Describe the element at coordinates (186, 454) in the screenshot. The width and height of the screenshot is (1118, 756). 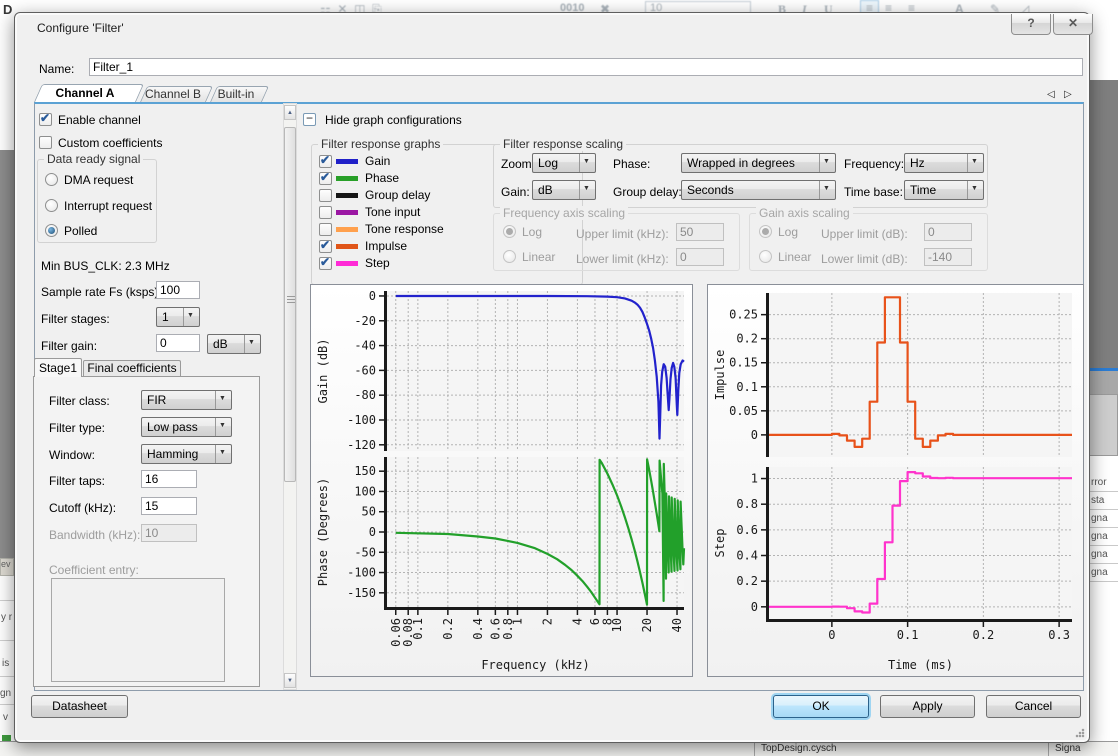
I see `window-dropdown: Hamming` at that location.